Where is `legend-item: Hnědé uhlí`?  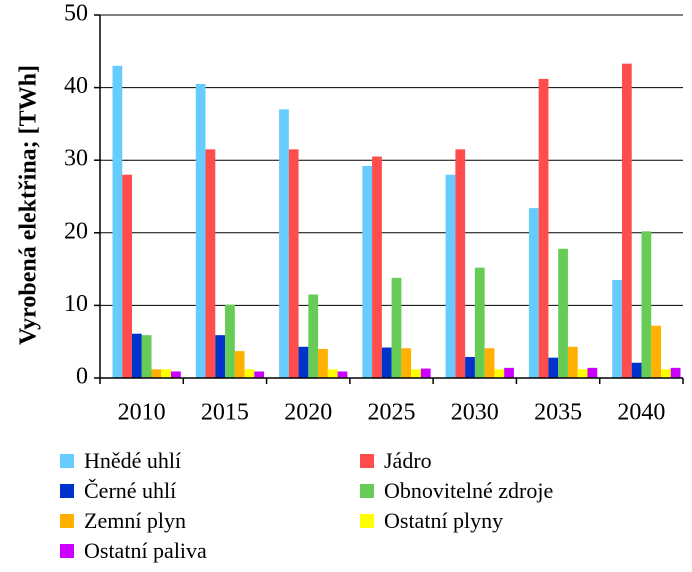
legend-item: Hnědé uhlí is located at coordinates (120, 461).